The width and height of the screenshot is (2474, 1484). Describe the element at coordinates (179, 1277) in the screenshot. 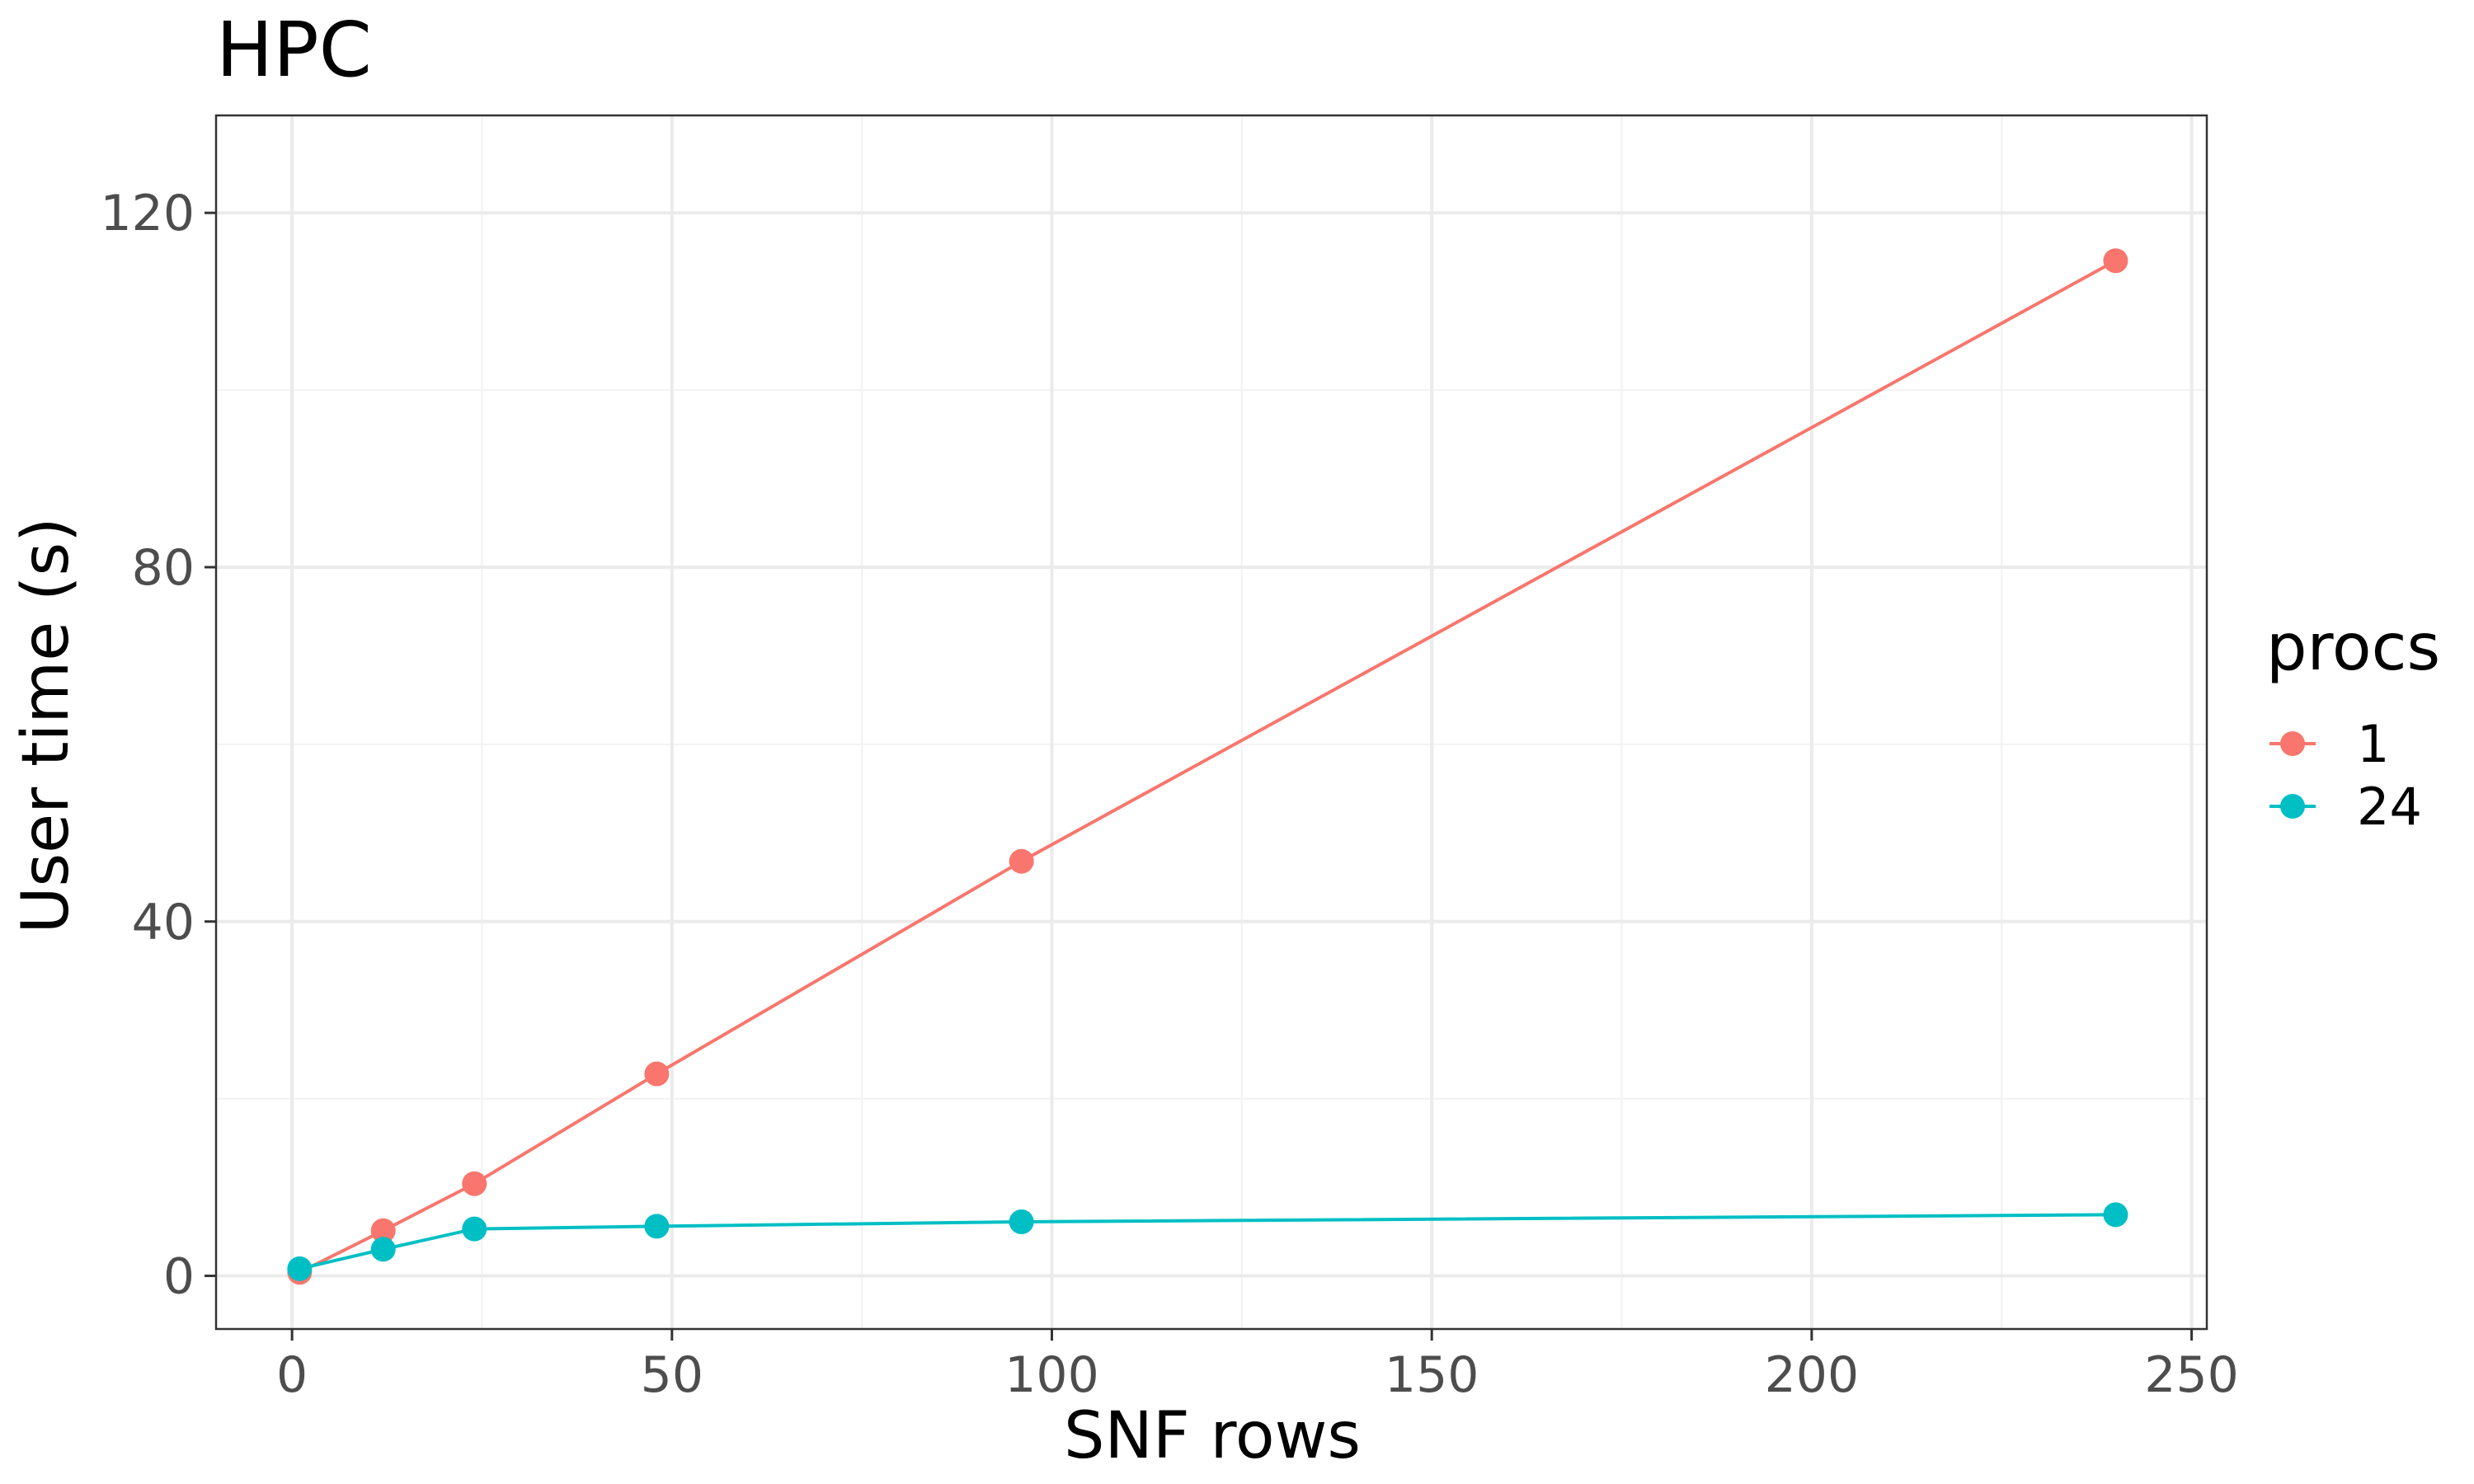

I see `y-tick-label: 0` at that location.